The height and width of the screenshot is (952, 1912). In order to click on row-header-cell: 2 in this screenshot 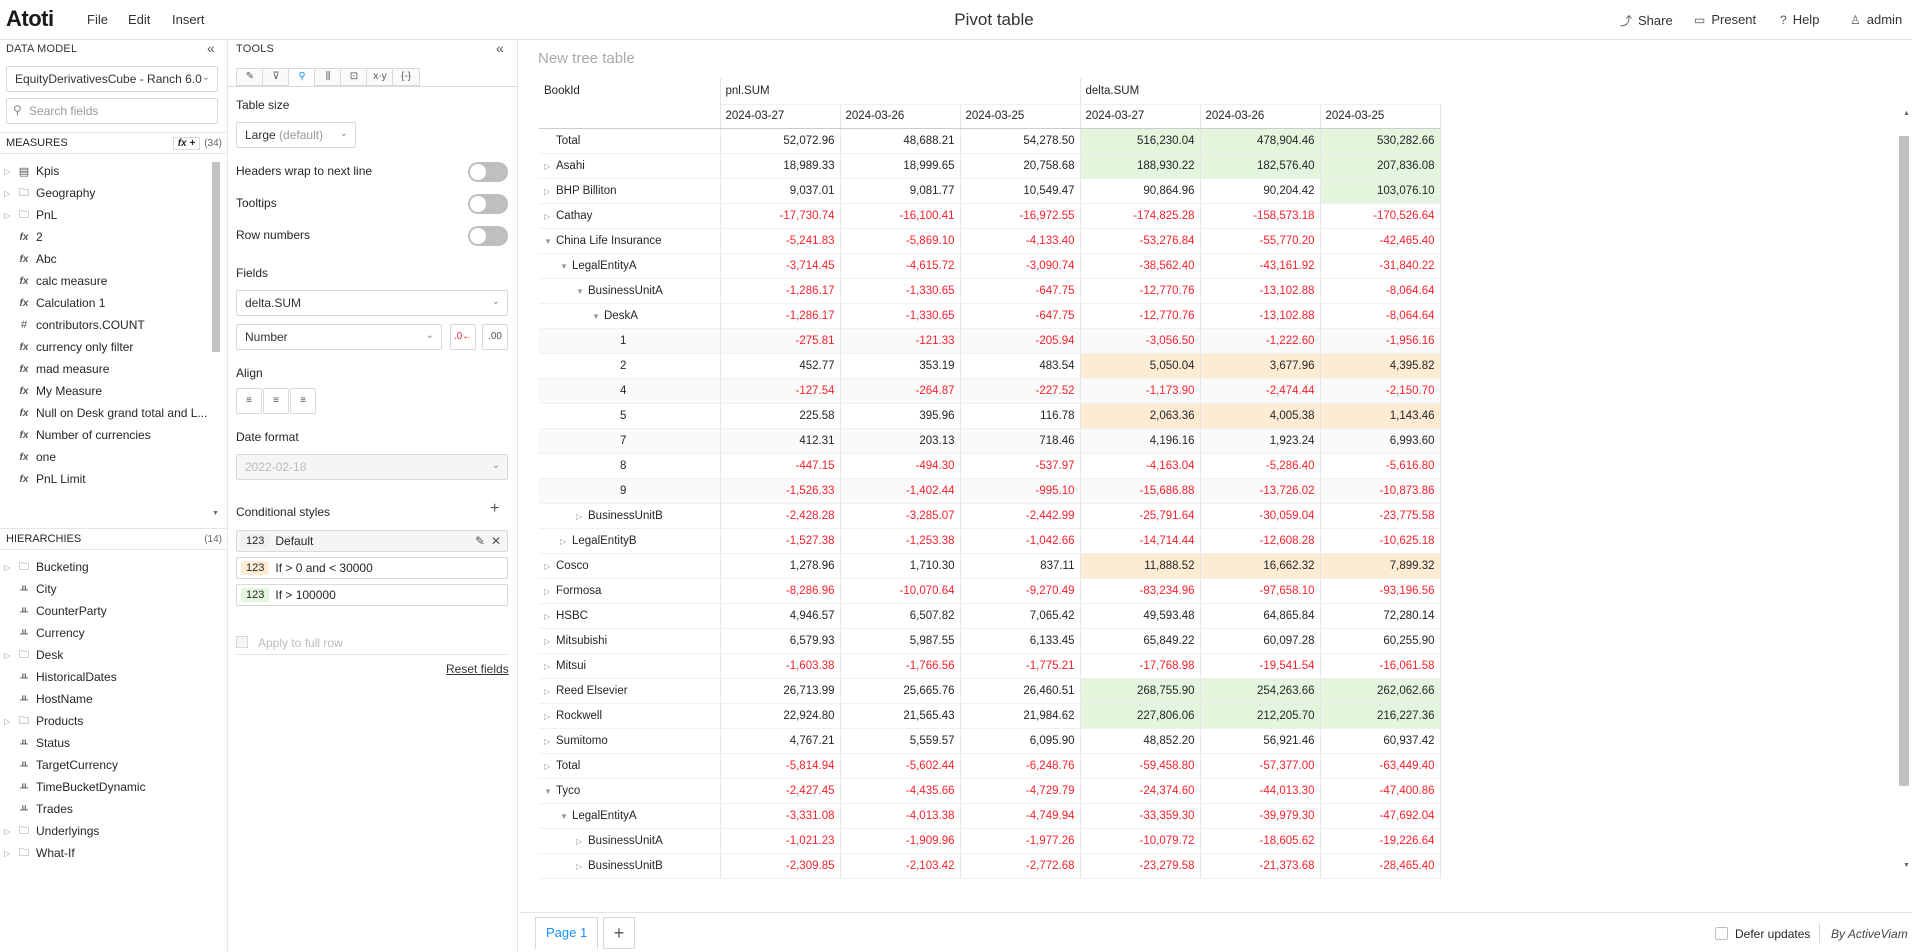, I will do `click(630, 366)`.